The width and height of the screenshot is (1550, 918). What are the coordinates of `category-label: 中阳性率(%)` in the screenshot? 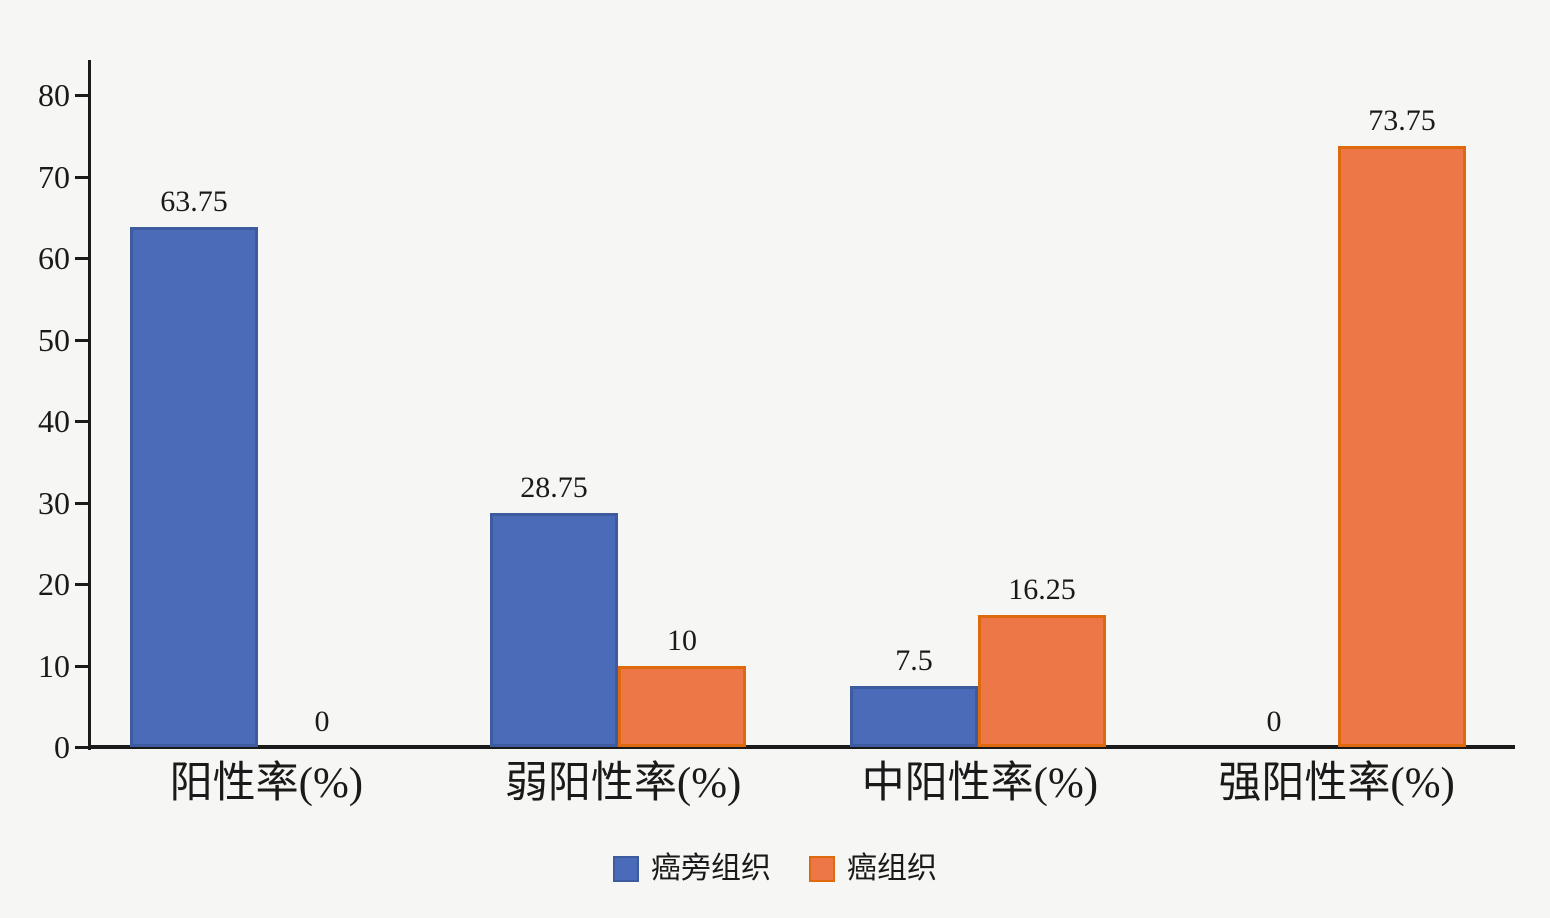 It's located at (980, 783).